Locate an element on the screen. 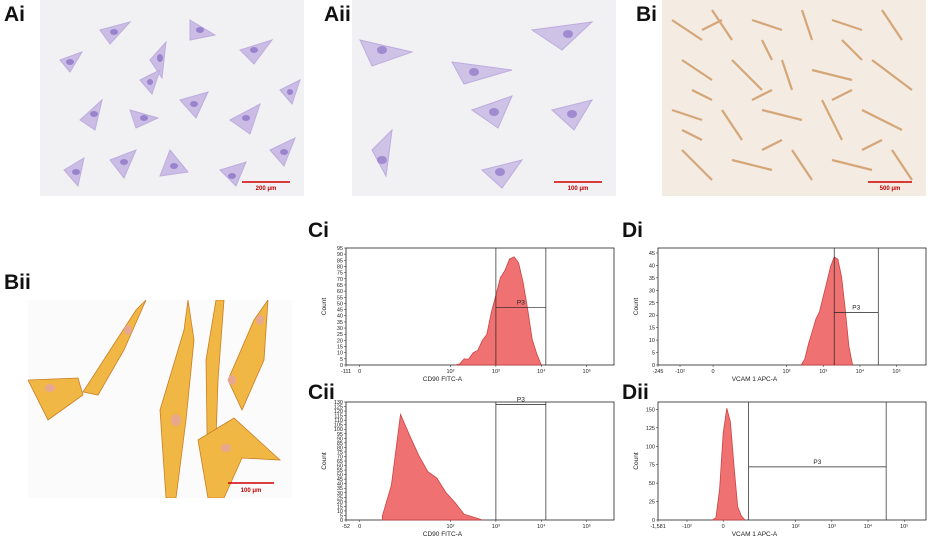  ci-ytick-label: 30 is located at coordinates (340, 329).